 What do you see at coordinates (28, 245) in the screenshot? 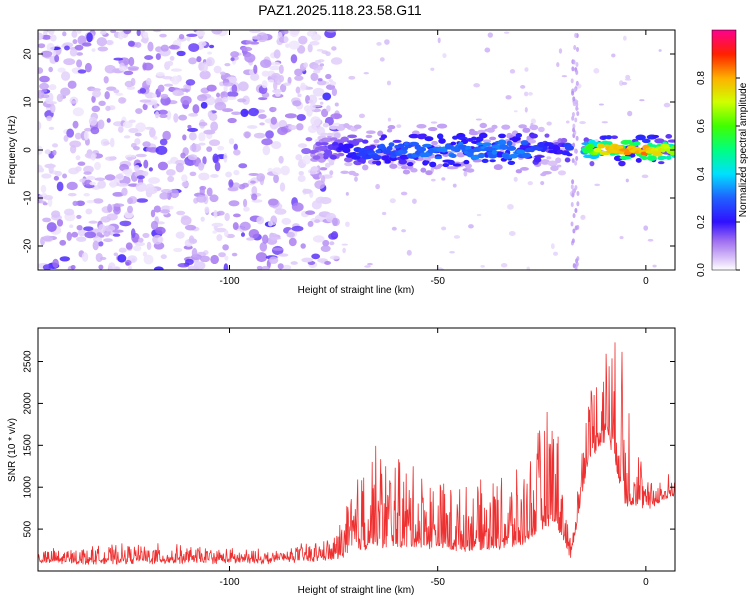
I see `spectrogram-y-tick-label: -20` at bounding box center [28, 245].